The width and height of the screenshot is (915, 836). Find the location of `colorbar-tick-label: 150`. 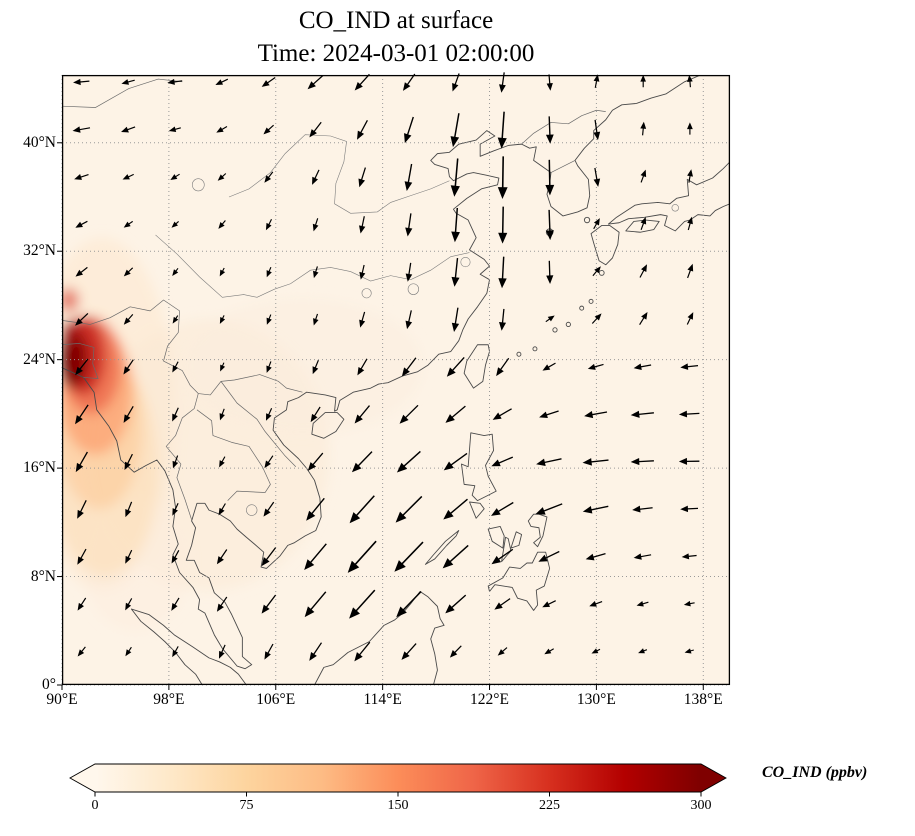

colorbar-tick-label: 150 is located at coordinates (398, 805).